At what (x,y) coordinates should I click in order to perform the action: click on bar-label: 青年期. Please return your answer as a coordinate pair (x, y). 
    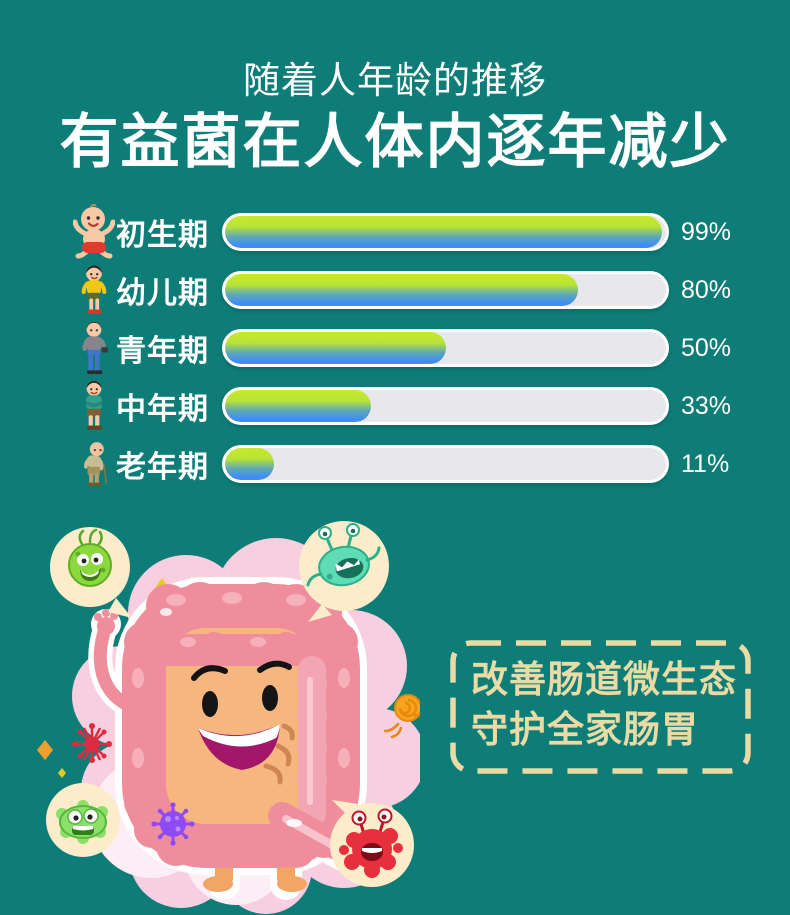
    Looking at the image, I should click on (162, 351).